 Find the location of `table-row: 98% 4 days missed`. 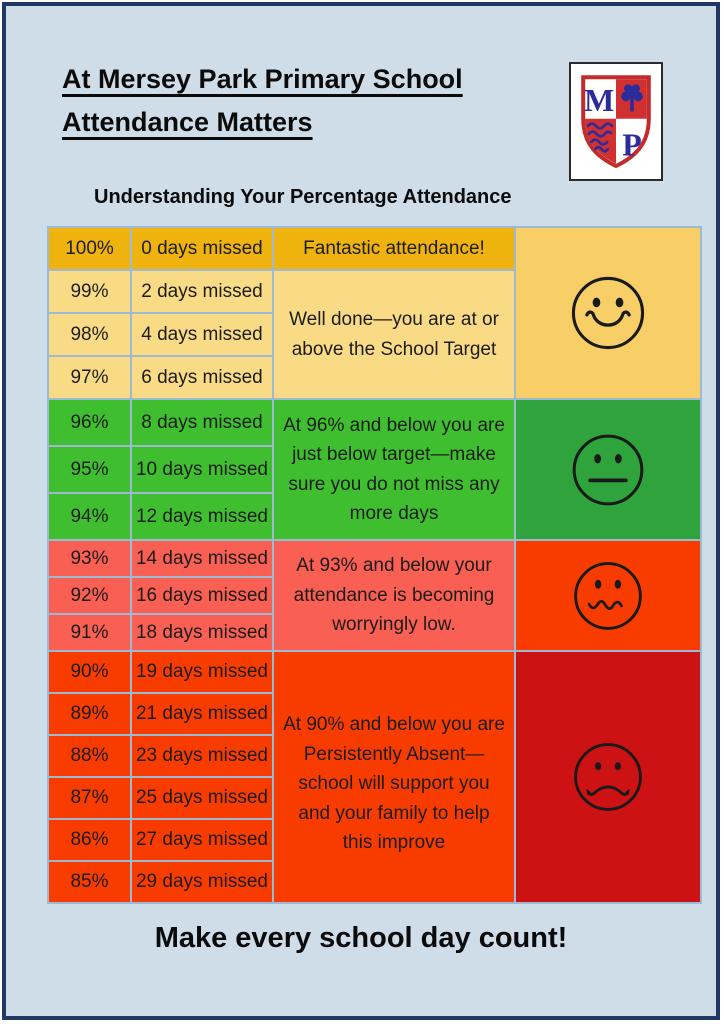

table-row: 98% 4 days missed is located at coordinates (374, 334).